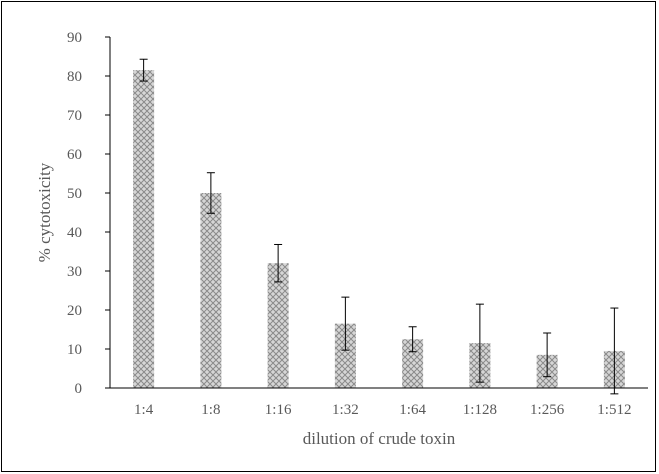 Image resolution: width=659 pixels, height=474 pixels. Describe the element at coordinates (74, 38) in the screenshot. I see `y-tick-label: 90` at that location.